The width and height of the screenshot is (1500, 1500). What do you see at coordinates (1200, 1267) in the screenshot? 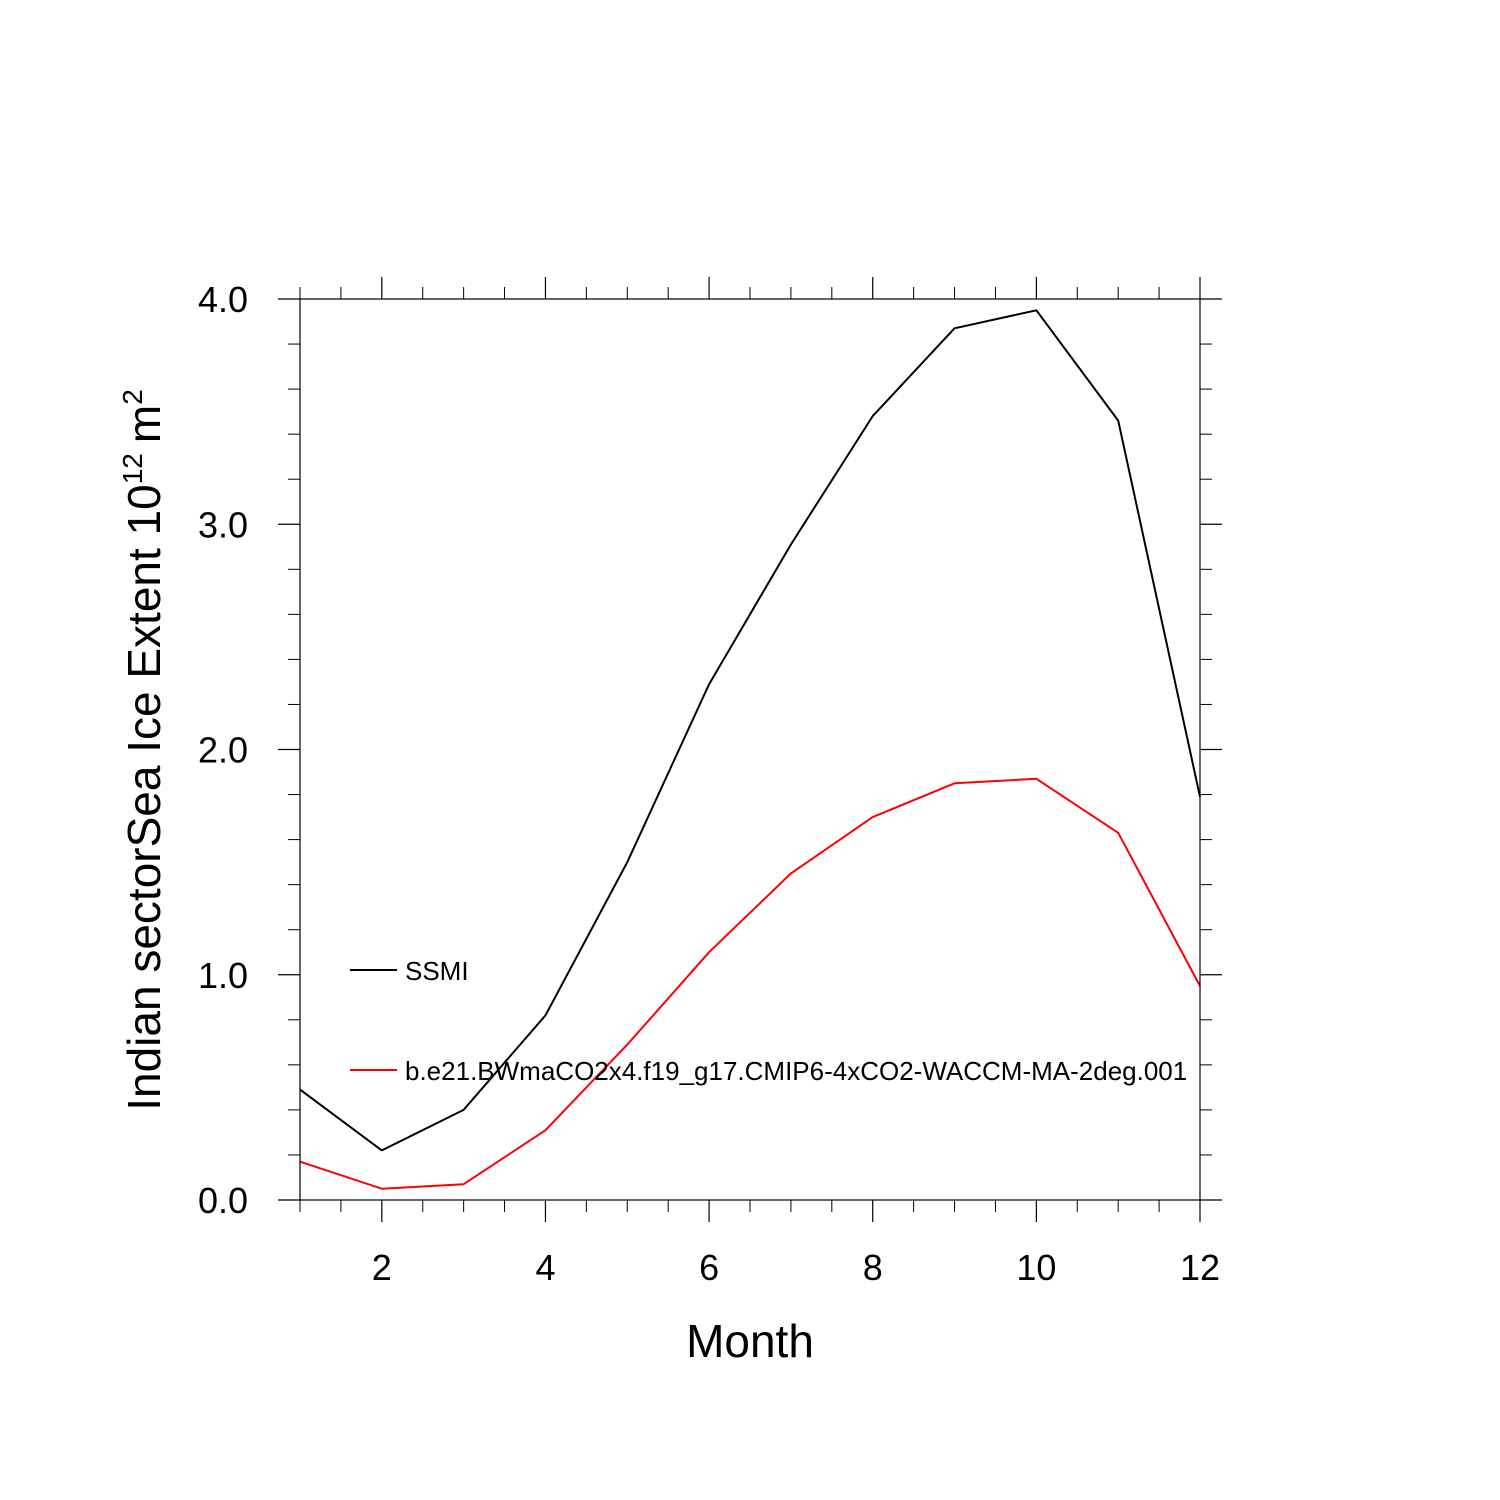
I see `x-tick-label: 12` at bounding box center [1200, 1267].